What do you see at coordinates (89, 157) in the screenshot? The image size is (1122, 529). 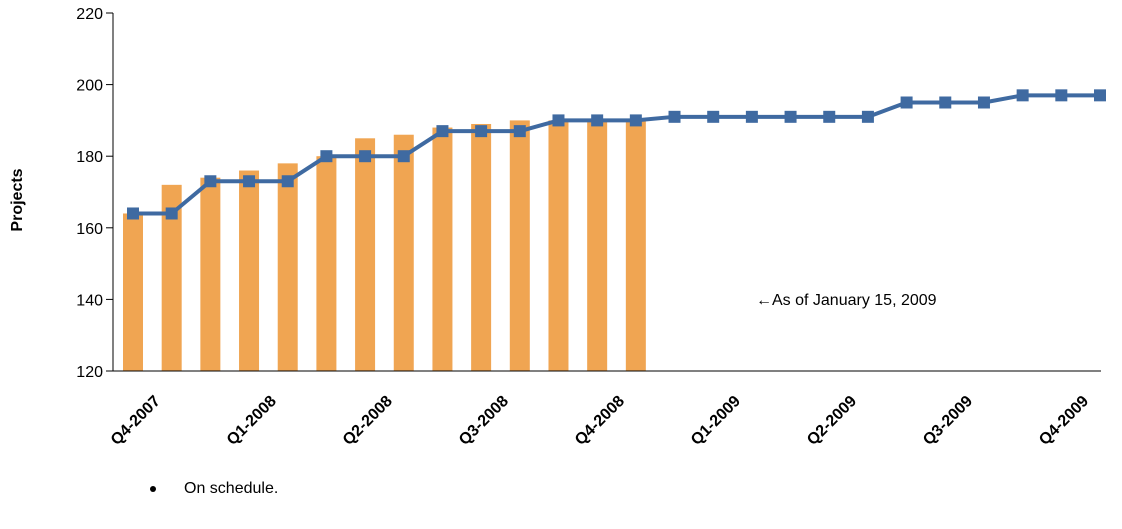 I see `y-tick-label-180: 180` at bounding box center [89, 157].